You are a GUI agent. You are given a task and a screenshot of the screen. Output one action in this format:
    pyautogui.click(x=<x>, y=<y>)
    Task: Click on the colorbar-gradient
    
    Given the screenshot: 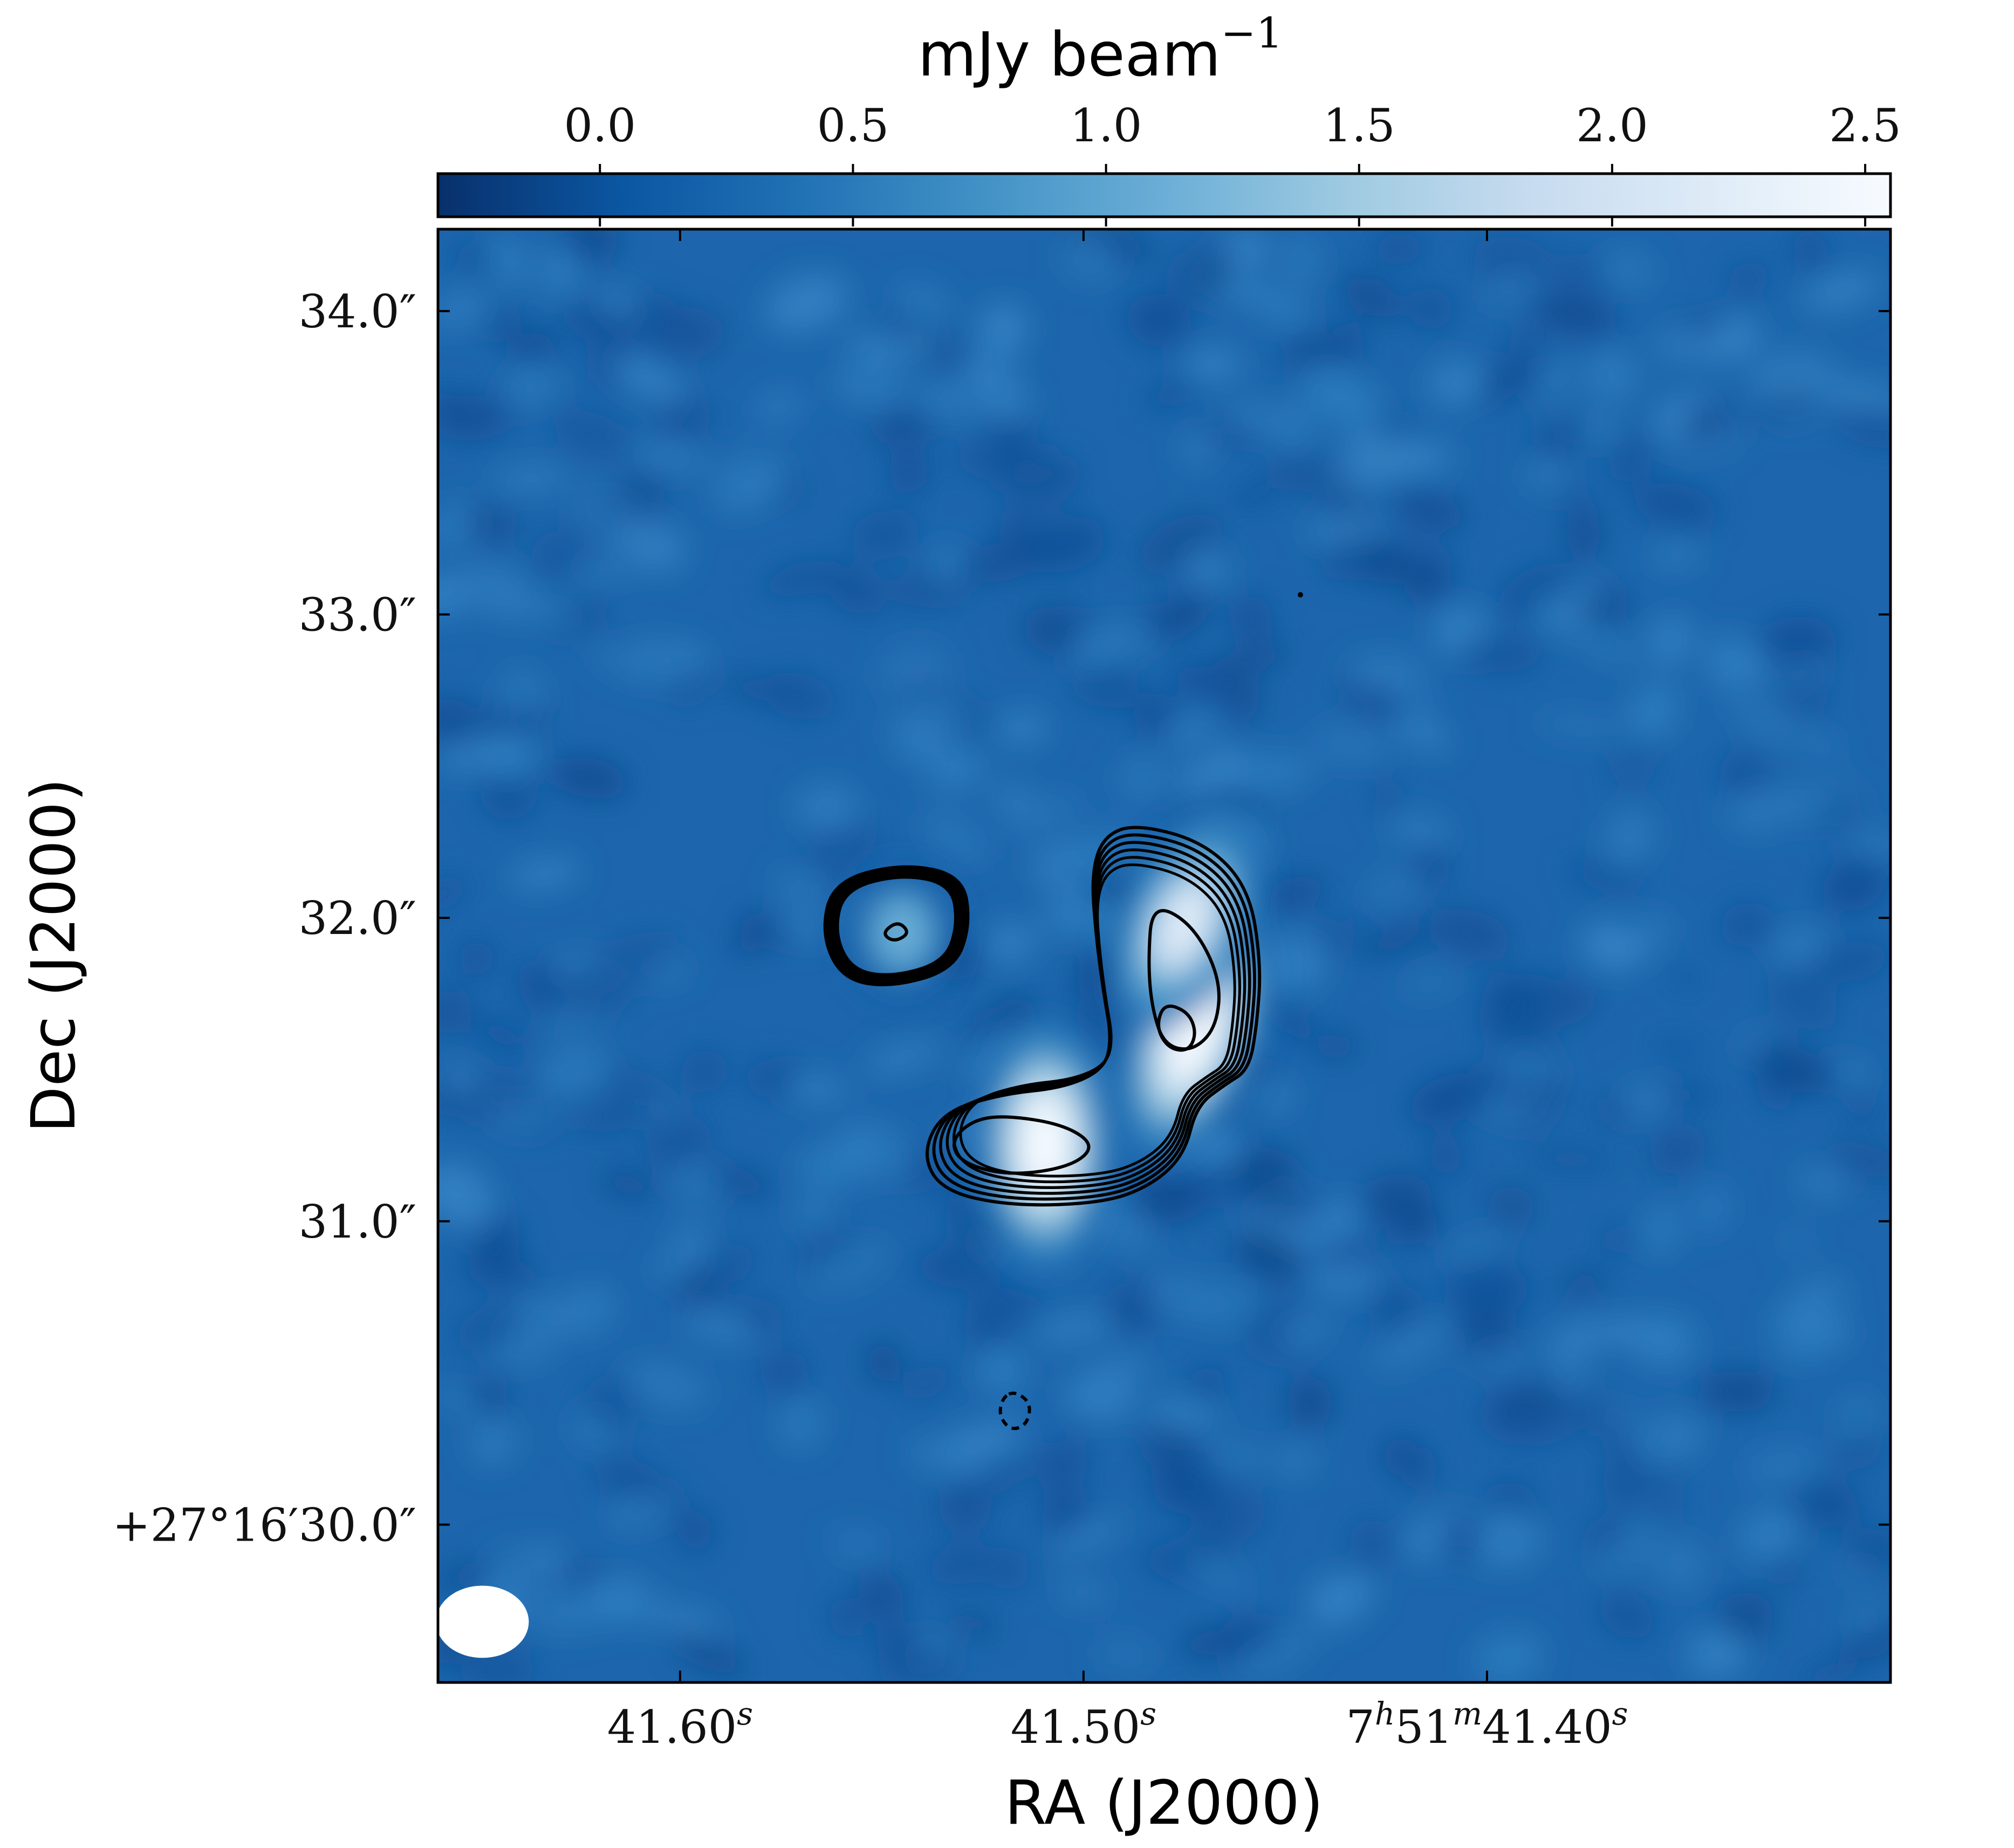 What is the action you would take?
    pyautogui.click(x=1164, y=195)
    